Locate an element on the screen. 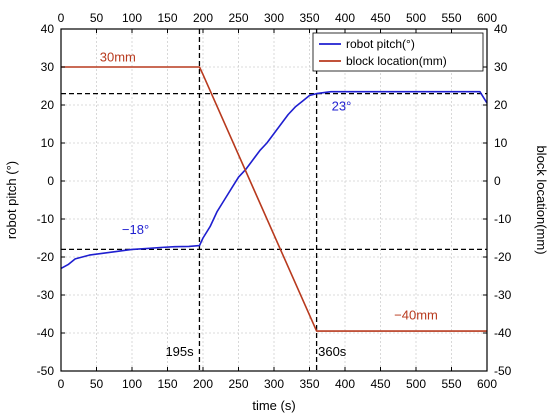 This screenshot has height=420, width=550. legend: robot pitch(°) block location(mm) is located at coordinates (398, 52).